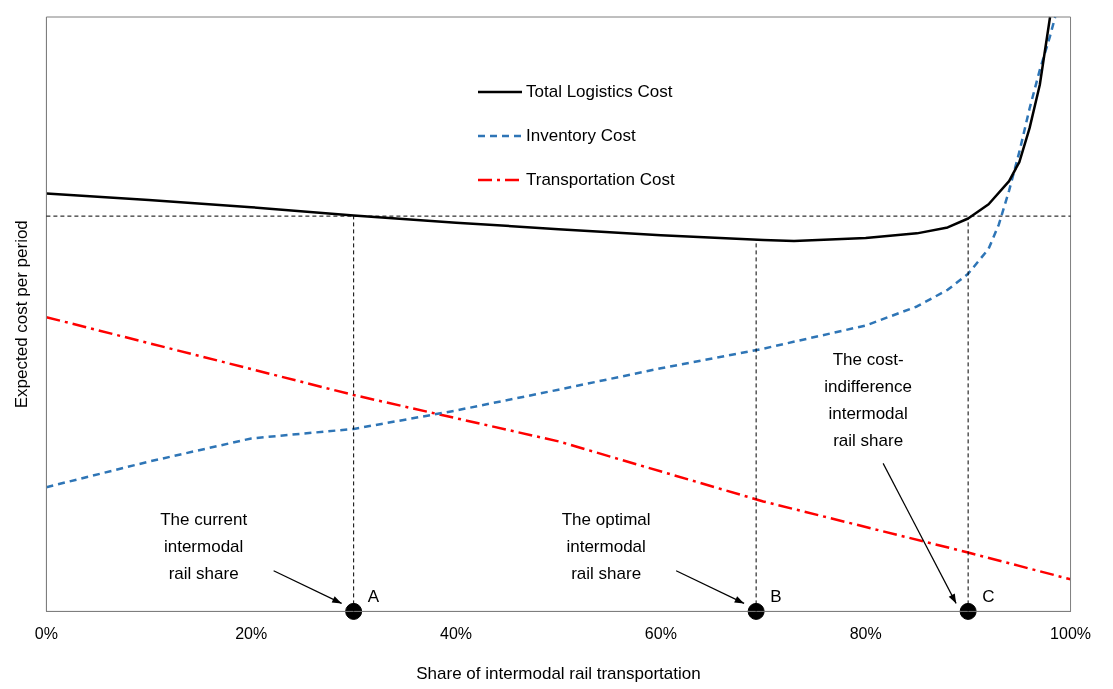  Describe the element at coordinates (558, 674) in the screenshot. I see `x-axis-title: Share of intermodal rail transportation` at that location.